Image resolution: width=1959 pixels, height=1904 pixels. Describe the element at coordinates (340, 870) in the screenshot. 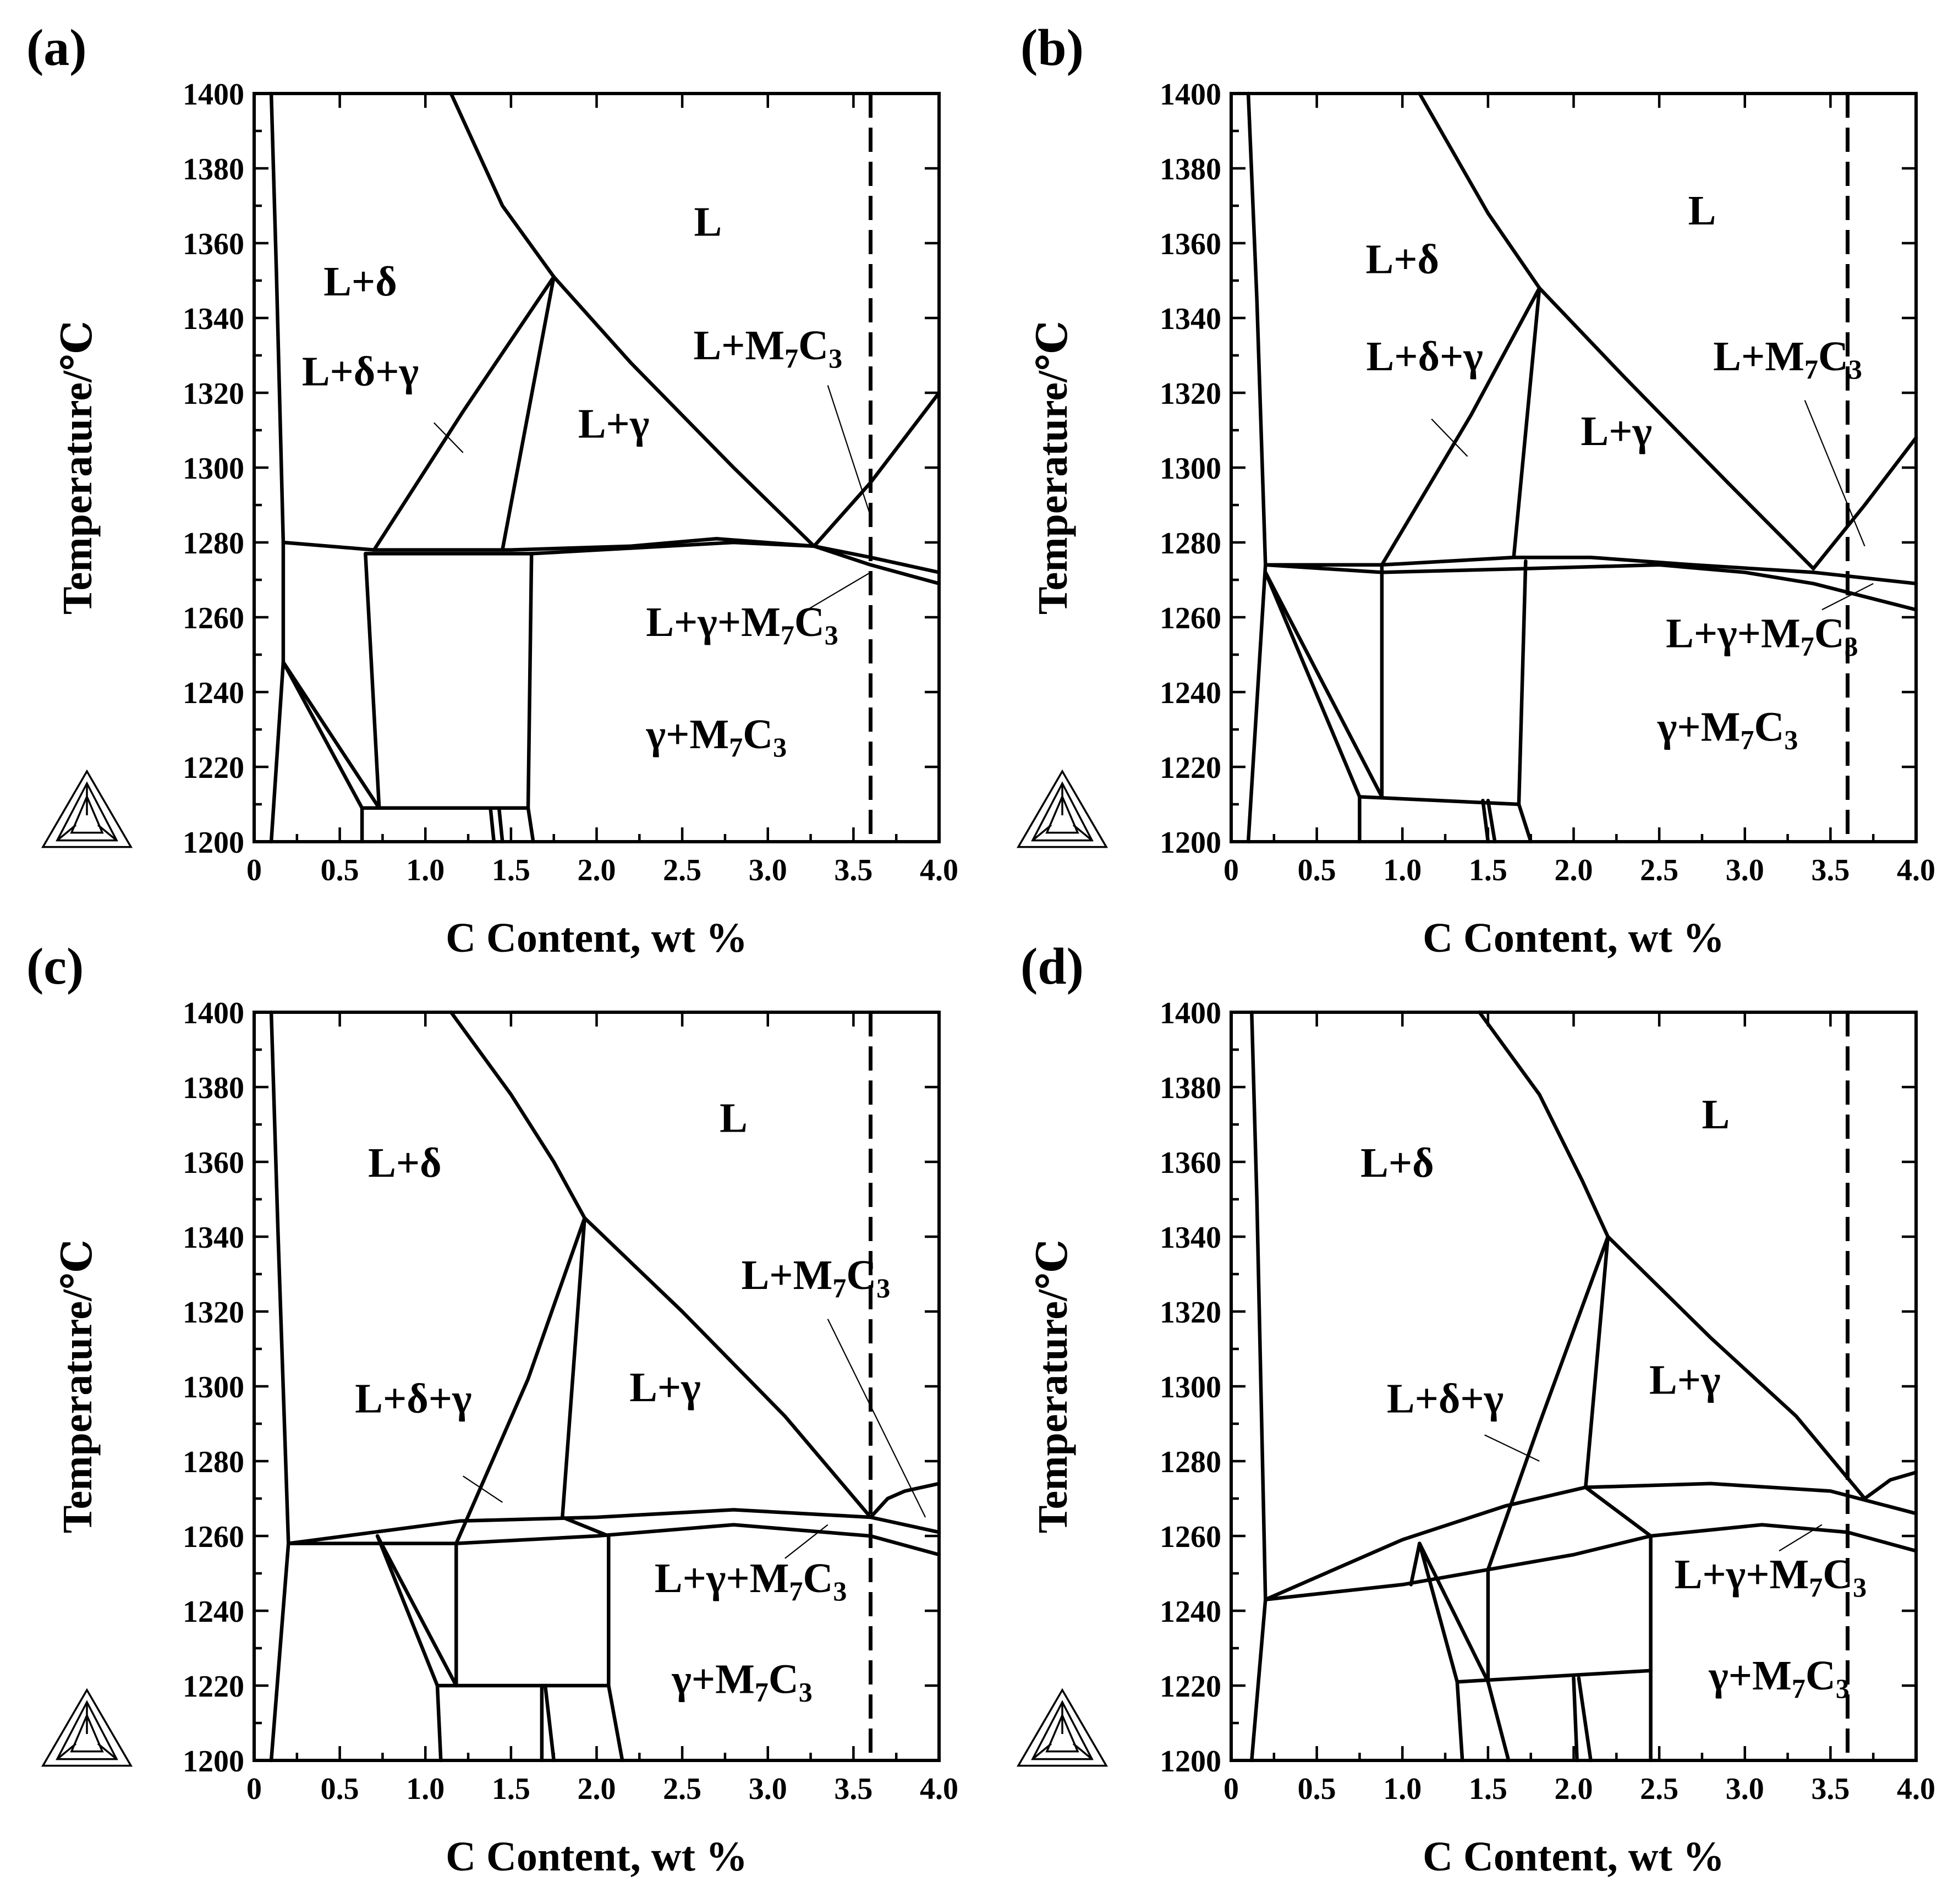

I see `x-tick-label: 0.5` at that location.